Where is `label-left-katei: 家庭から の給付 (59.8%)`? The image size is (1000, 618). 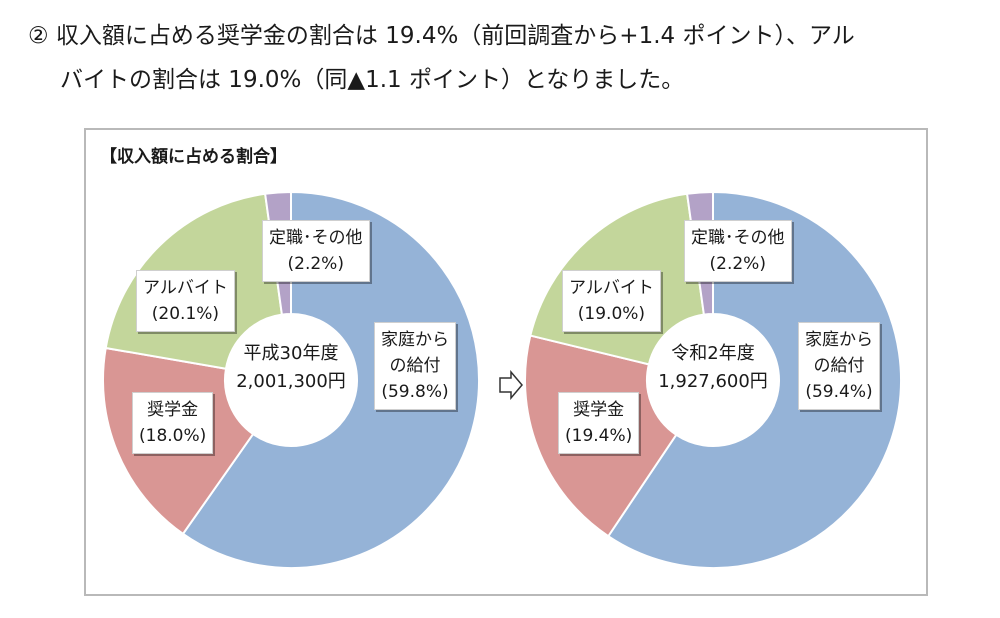 label-left-katei: 家庭から の給付 (59.8%) is located at coordinates (415, 366).